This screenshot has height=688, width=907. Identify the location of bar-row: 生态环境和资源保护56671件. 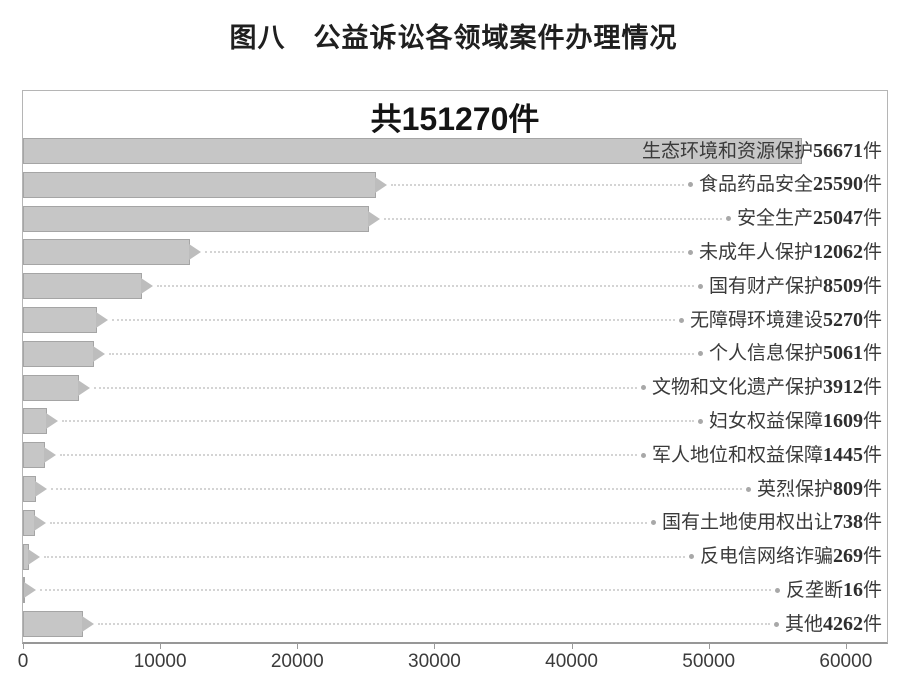
(455, 151).